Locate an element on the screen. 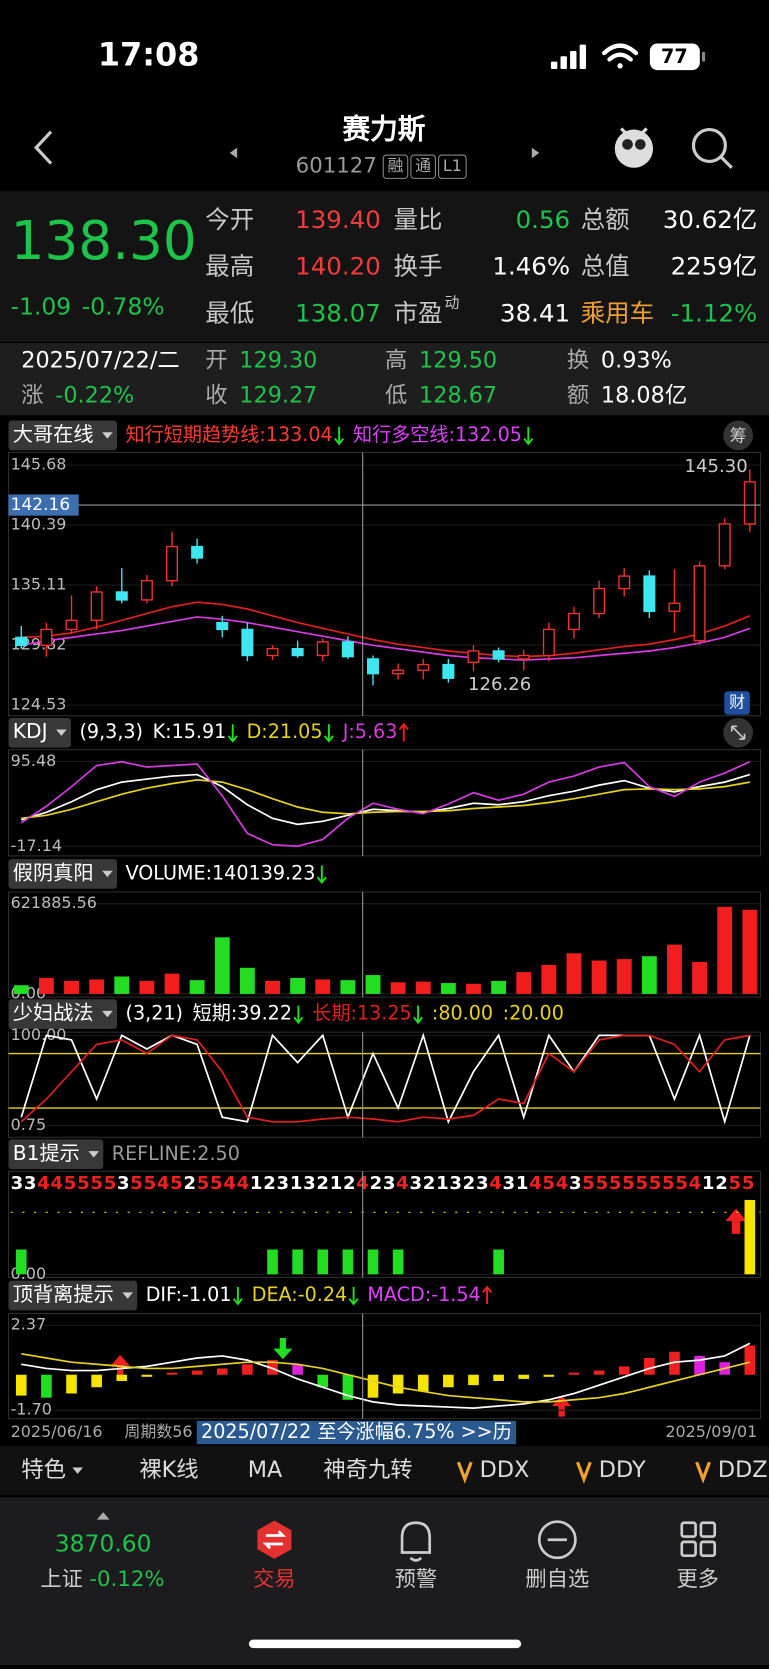 This screenshot has width=769, height=1669. more-icon is located at coordinates (698, 1539).